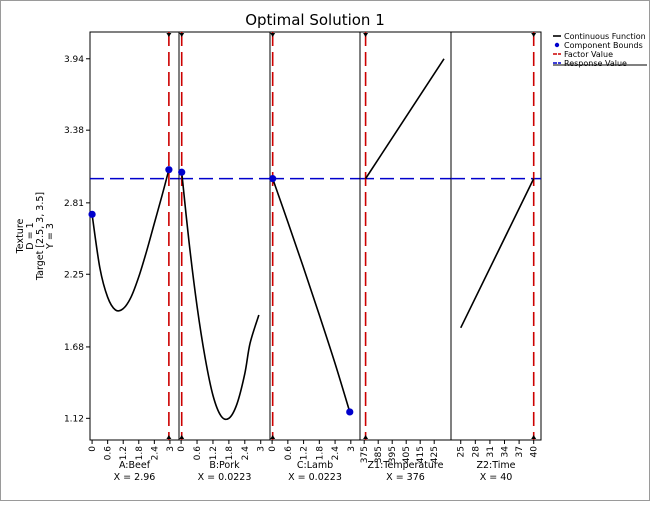 The image size is (650, 505). Describe the element at coordinates (74, 204) in the screenshot. I see `y-tick-label: 2.81` at that location.